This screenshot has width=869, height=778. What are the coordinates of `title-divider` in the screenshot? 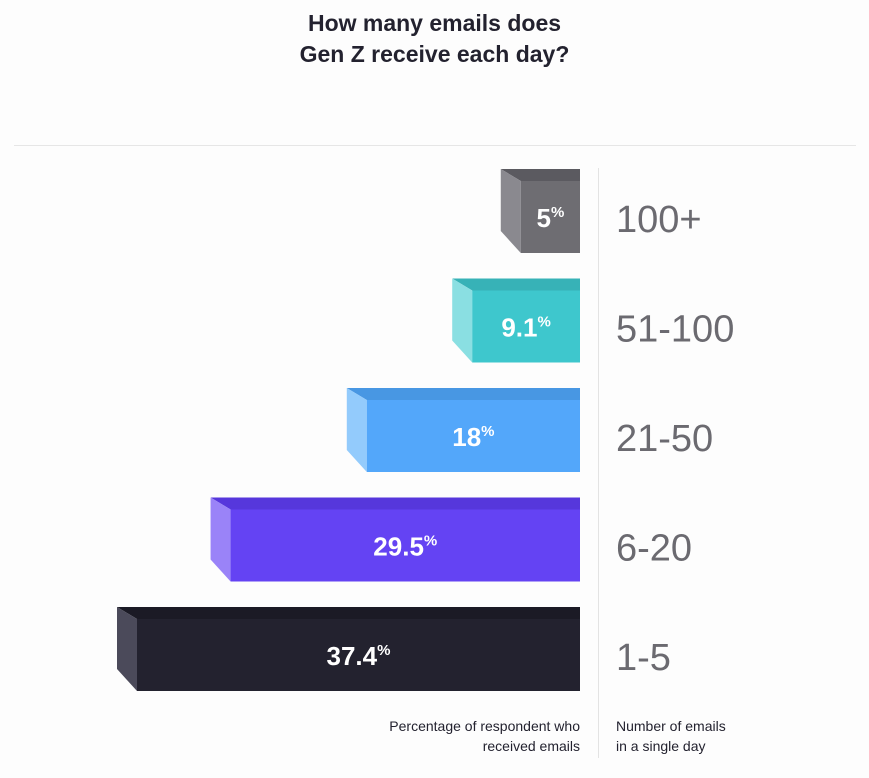 It's located at (435, 145).